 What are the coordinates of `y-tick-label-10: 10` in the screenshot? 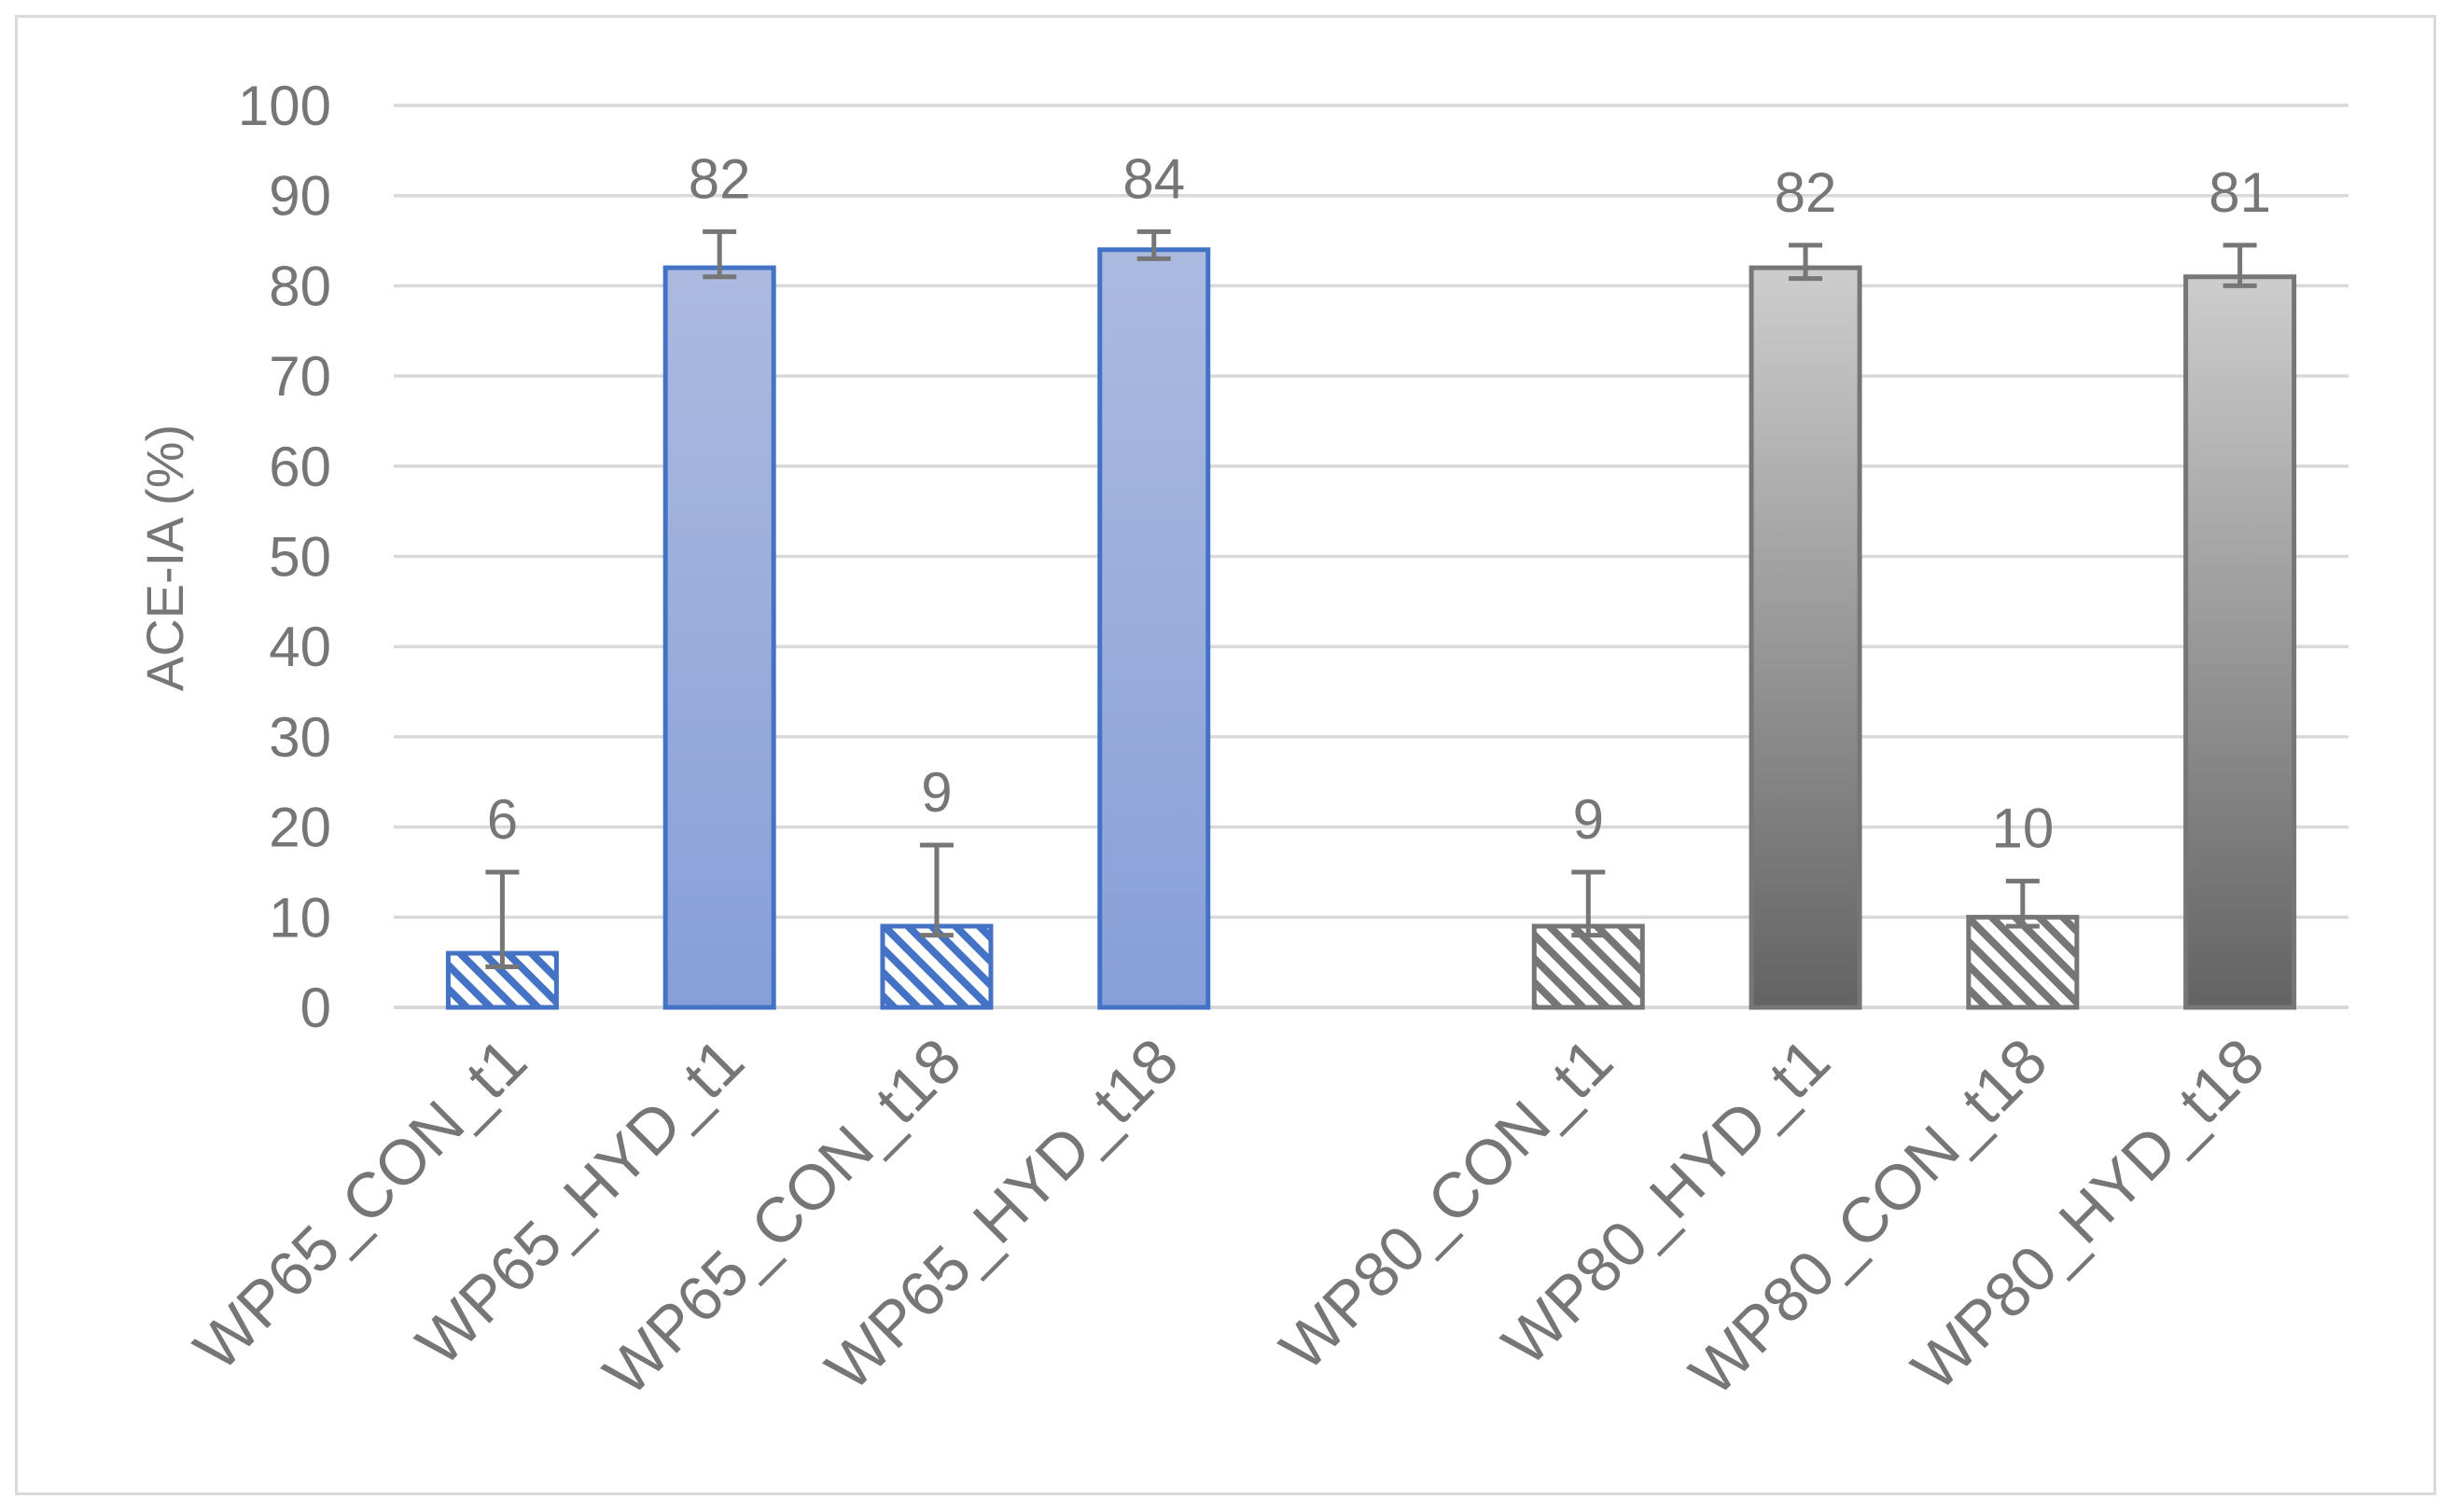 It's located at (300, 917).